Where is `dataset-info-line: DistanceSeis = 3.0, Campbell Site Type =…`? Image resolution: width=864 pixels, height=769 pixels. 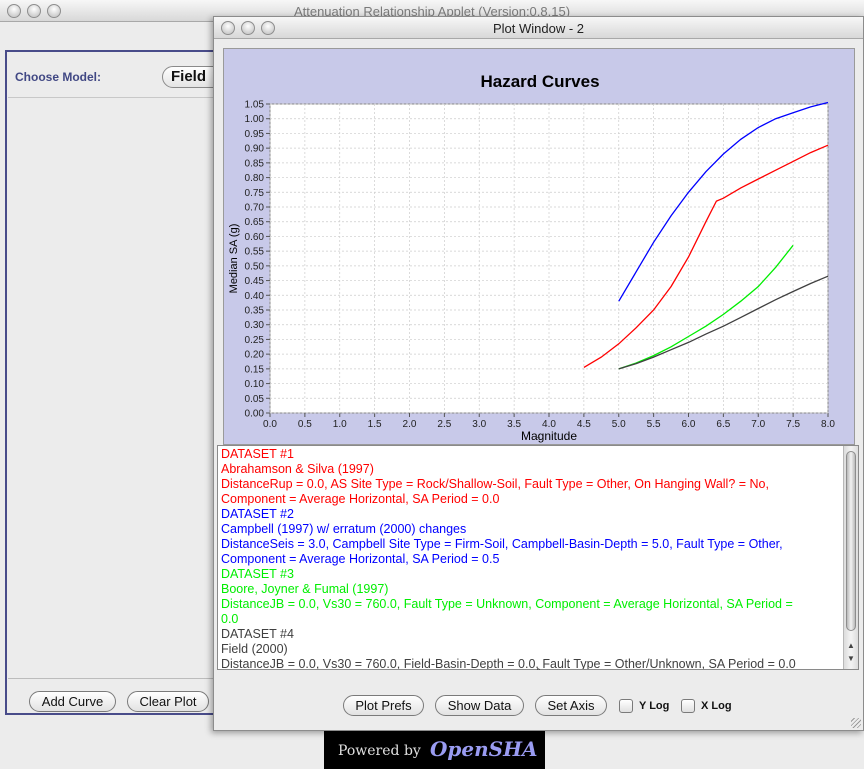 dataset-info-line: DistanceSeis = 3.0, Campbell Site Type =… is located at coordinates (502, 544).